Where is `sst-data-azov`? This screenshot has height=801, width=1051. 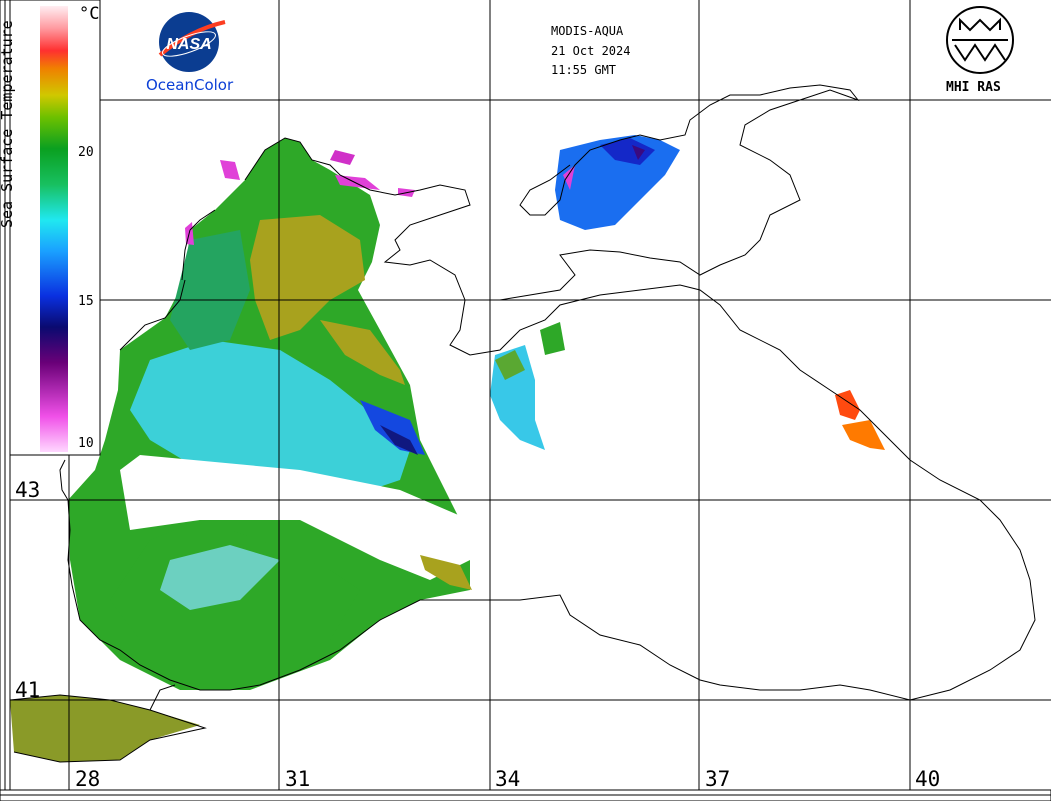 sst-data-azov is located at coordinates (617, 182).